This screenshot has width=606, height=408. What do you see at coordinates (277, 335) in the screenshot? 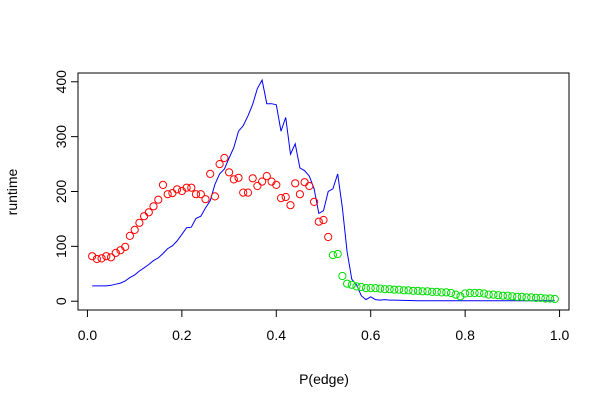
I see `x-tick-label: 0.4` at bounding box center [277, 335].